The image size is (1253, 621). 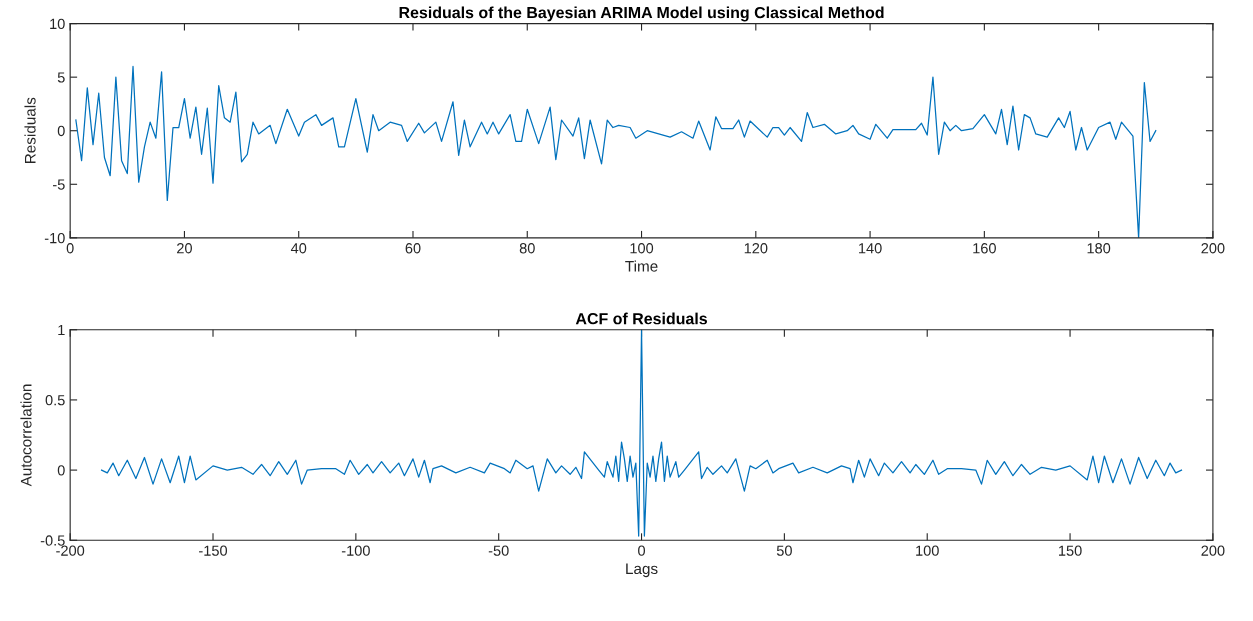 What do you see at coordinates (527, 248) in the screenshot?
I see `x-tick-label: 80` at bounding box center [527, 248].